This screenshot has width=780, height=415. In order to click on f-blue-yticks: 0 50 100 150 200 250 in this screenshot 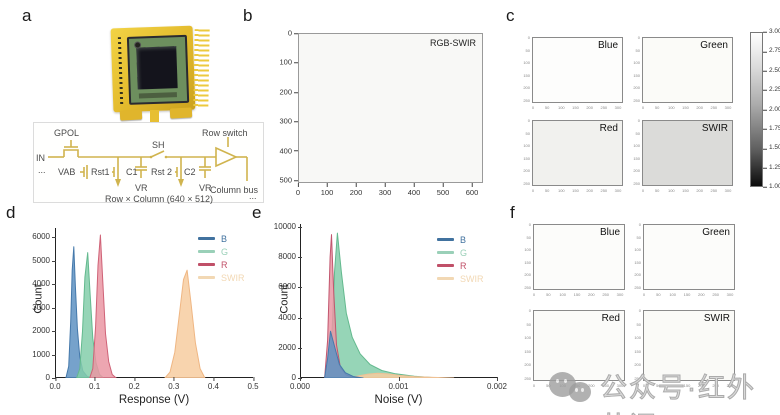, I will do `click(527, 256)`.